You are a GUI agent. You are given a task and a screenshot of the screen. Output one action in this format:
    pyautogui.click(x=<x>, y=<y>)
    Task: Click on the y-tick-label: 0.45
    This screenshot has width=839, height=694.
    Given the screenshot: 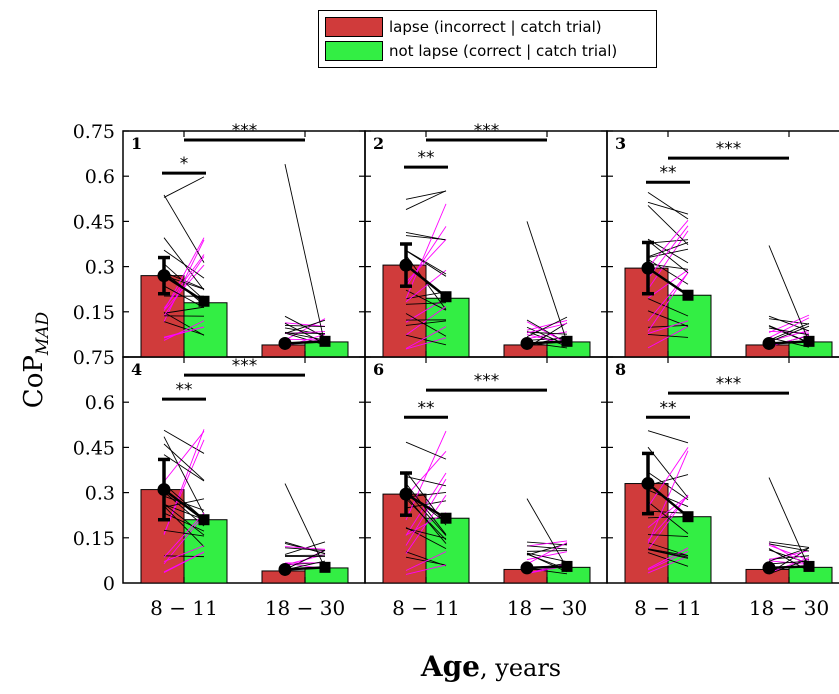 What is the action you would take?
    pyautogui.click(x=94, y=222)
    